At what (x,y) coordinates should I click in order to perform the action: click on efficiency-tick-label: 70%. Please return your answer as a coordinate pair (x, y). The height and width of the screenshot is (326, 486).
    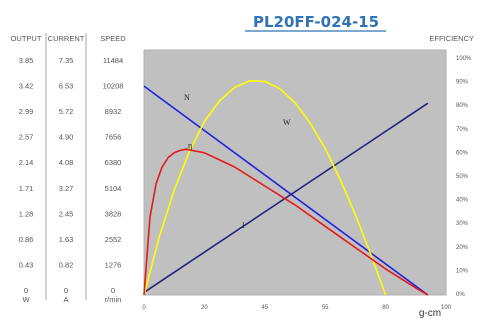
    Looking at the image, I should click on (462, 130).